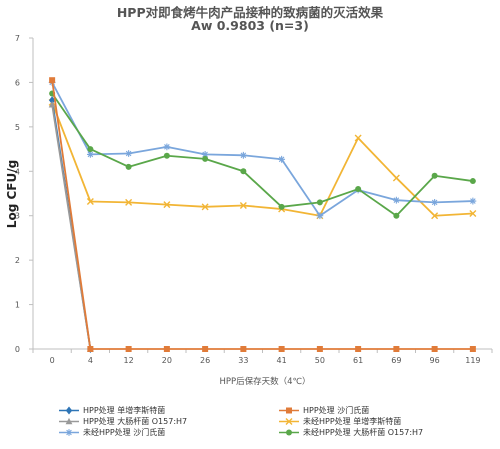  I want to click on legend-item: HPP处理 大肠杆菌 O157:H7, so click(122, 421).